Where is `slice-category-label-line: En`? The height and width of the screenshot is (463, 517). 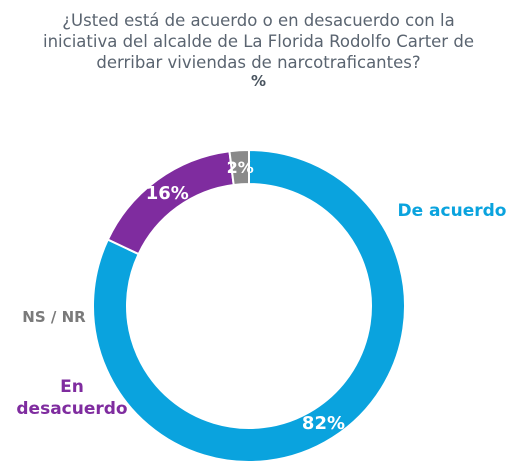
slice-category-label-line: En is located at coordinates (72, 387).